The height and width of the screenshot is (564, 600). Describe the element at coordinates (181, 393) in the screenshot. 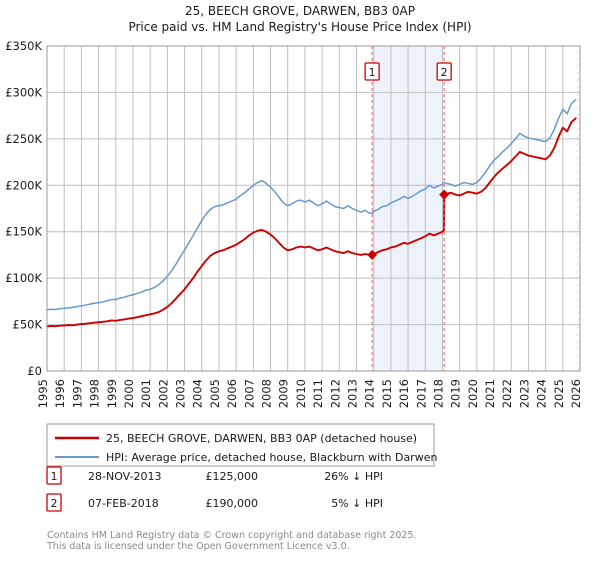

I see `x-tick-label: 2003` at that location.